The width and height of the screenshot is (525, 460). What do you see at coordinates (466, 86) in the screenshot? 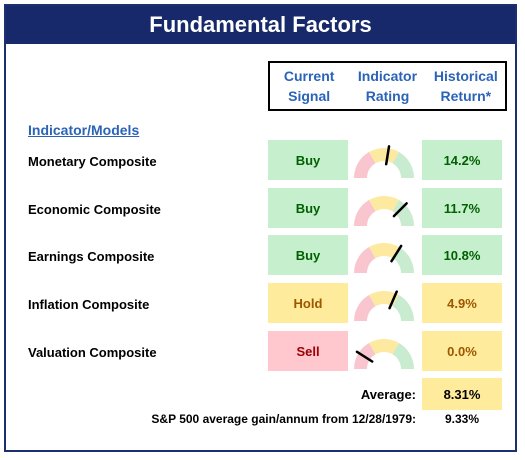
I see `header-historical-return: Historical Return*` at bounding box center [466, 86].